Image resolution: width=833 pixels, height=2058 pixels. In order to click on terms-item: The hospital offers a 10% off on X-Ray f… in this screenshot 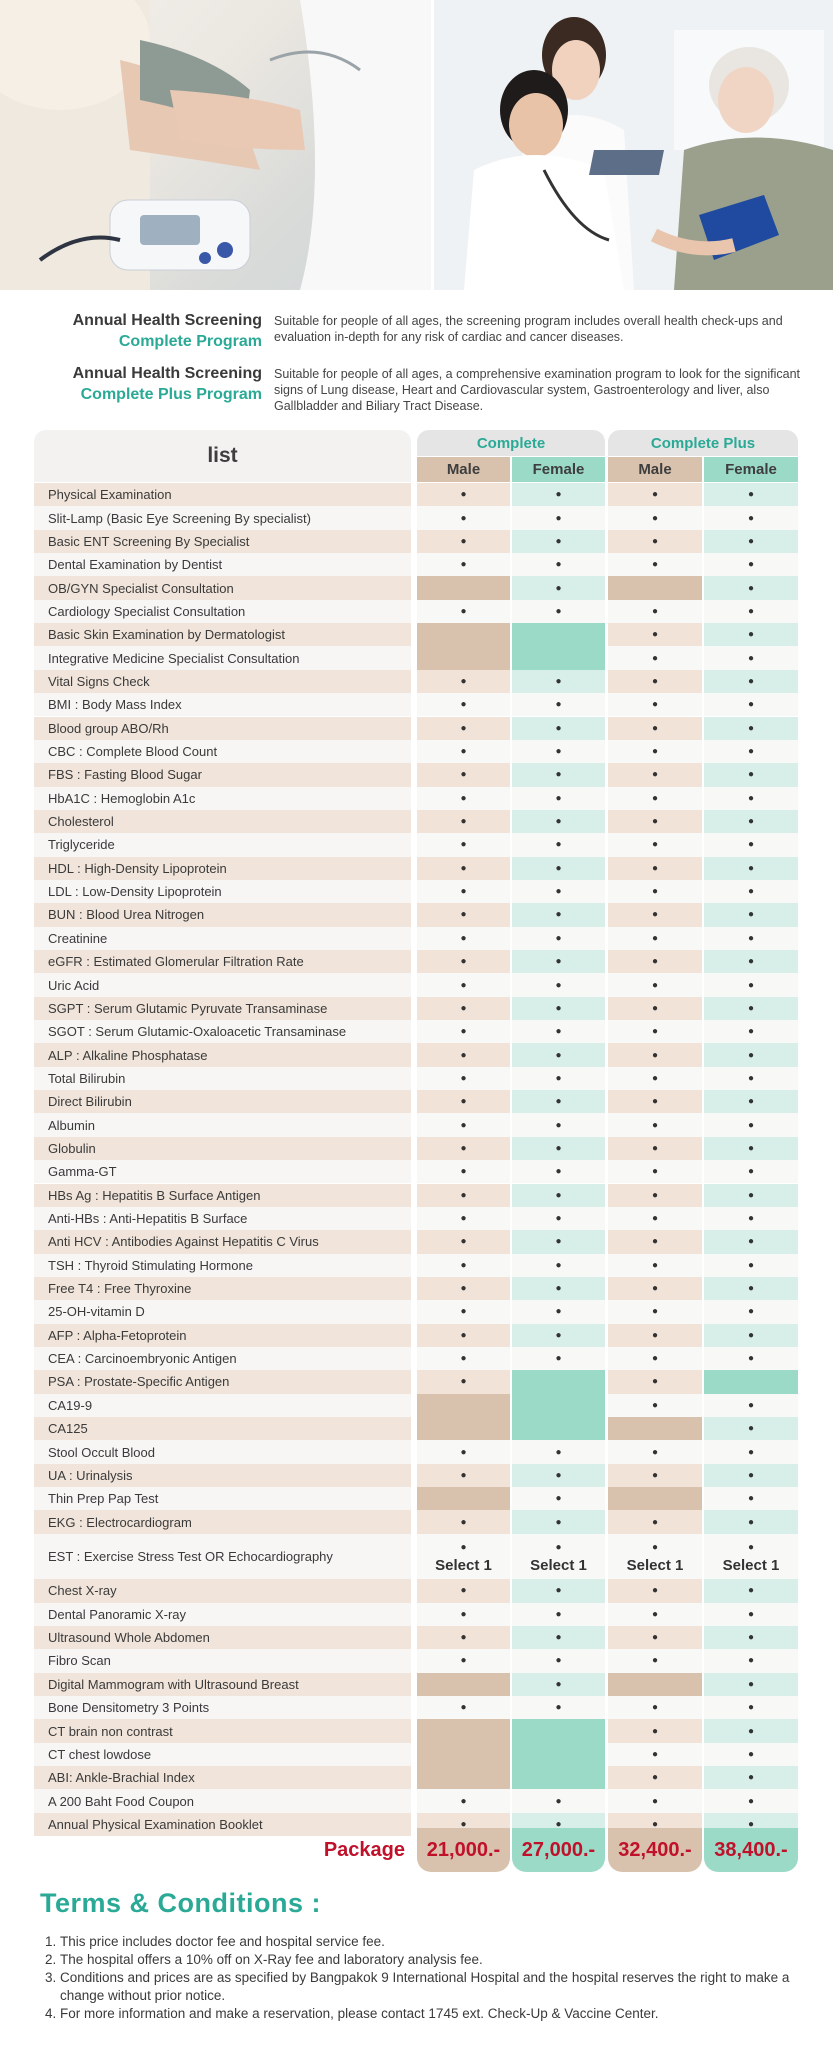, I will do `click(440, 1960)`.